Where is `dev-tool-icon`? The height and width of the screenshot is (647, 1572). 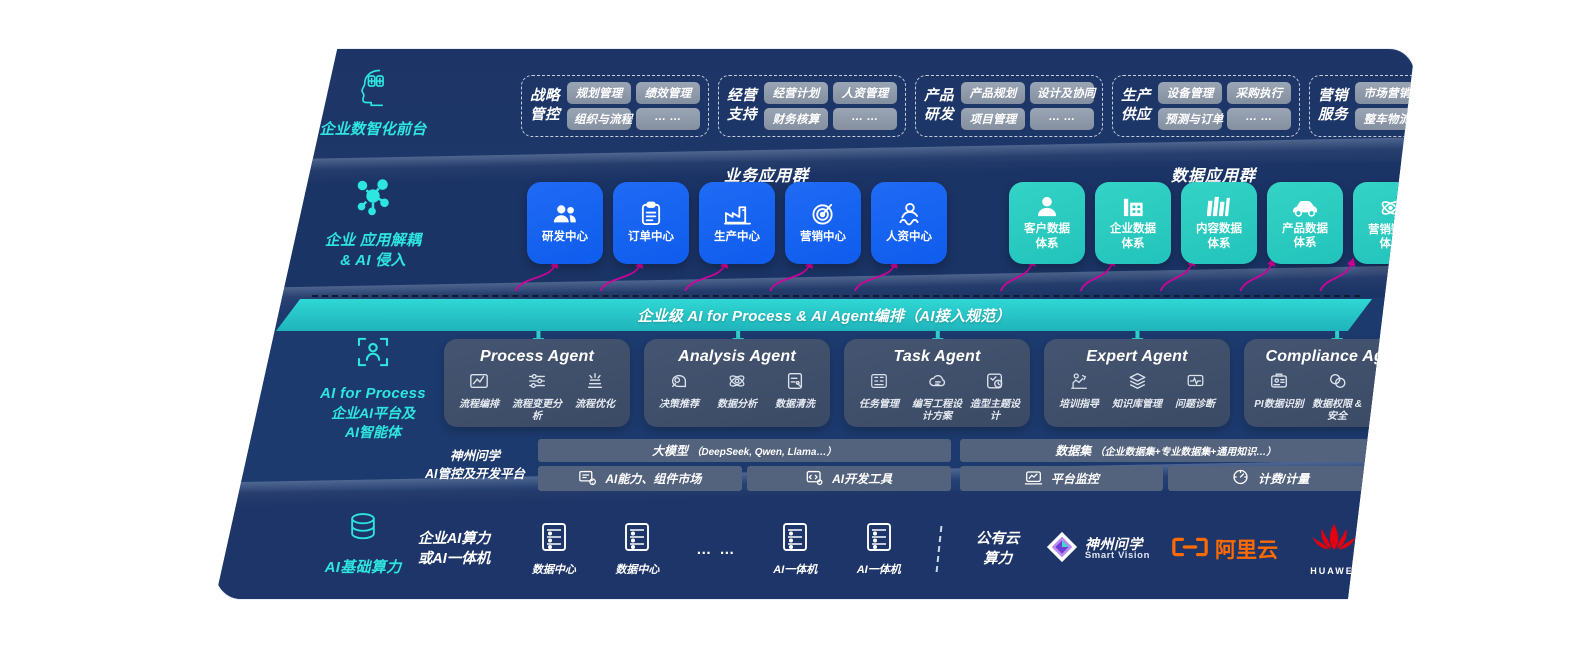
dev-tool-icon is located at coordinates (814, 479).